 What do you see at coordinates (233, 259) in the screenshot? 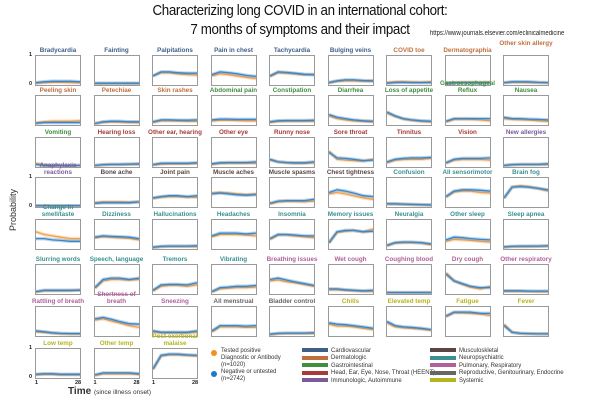
I see `panel-title: Vibrating` at bounding box center [233, 259].